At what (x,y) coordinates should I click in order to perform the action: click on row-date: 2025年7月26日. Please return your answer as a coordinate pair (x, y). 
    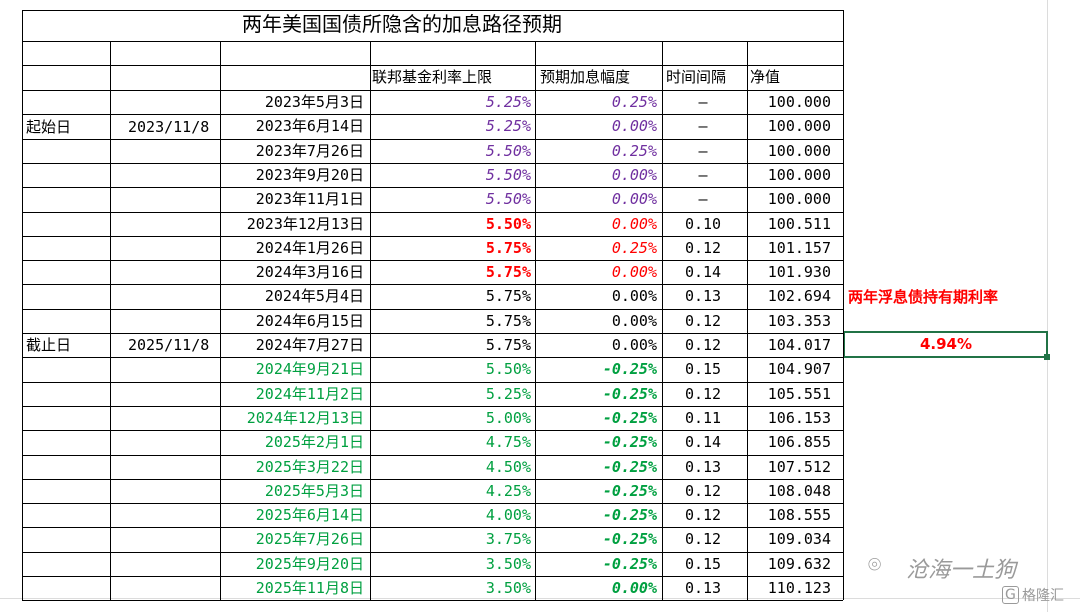
    Looking at the image, I should click on (309, 539).